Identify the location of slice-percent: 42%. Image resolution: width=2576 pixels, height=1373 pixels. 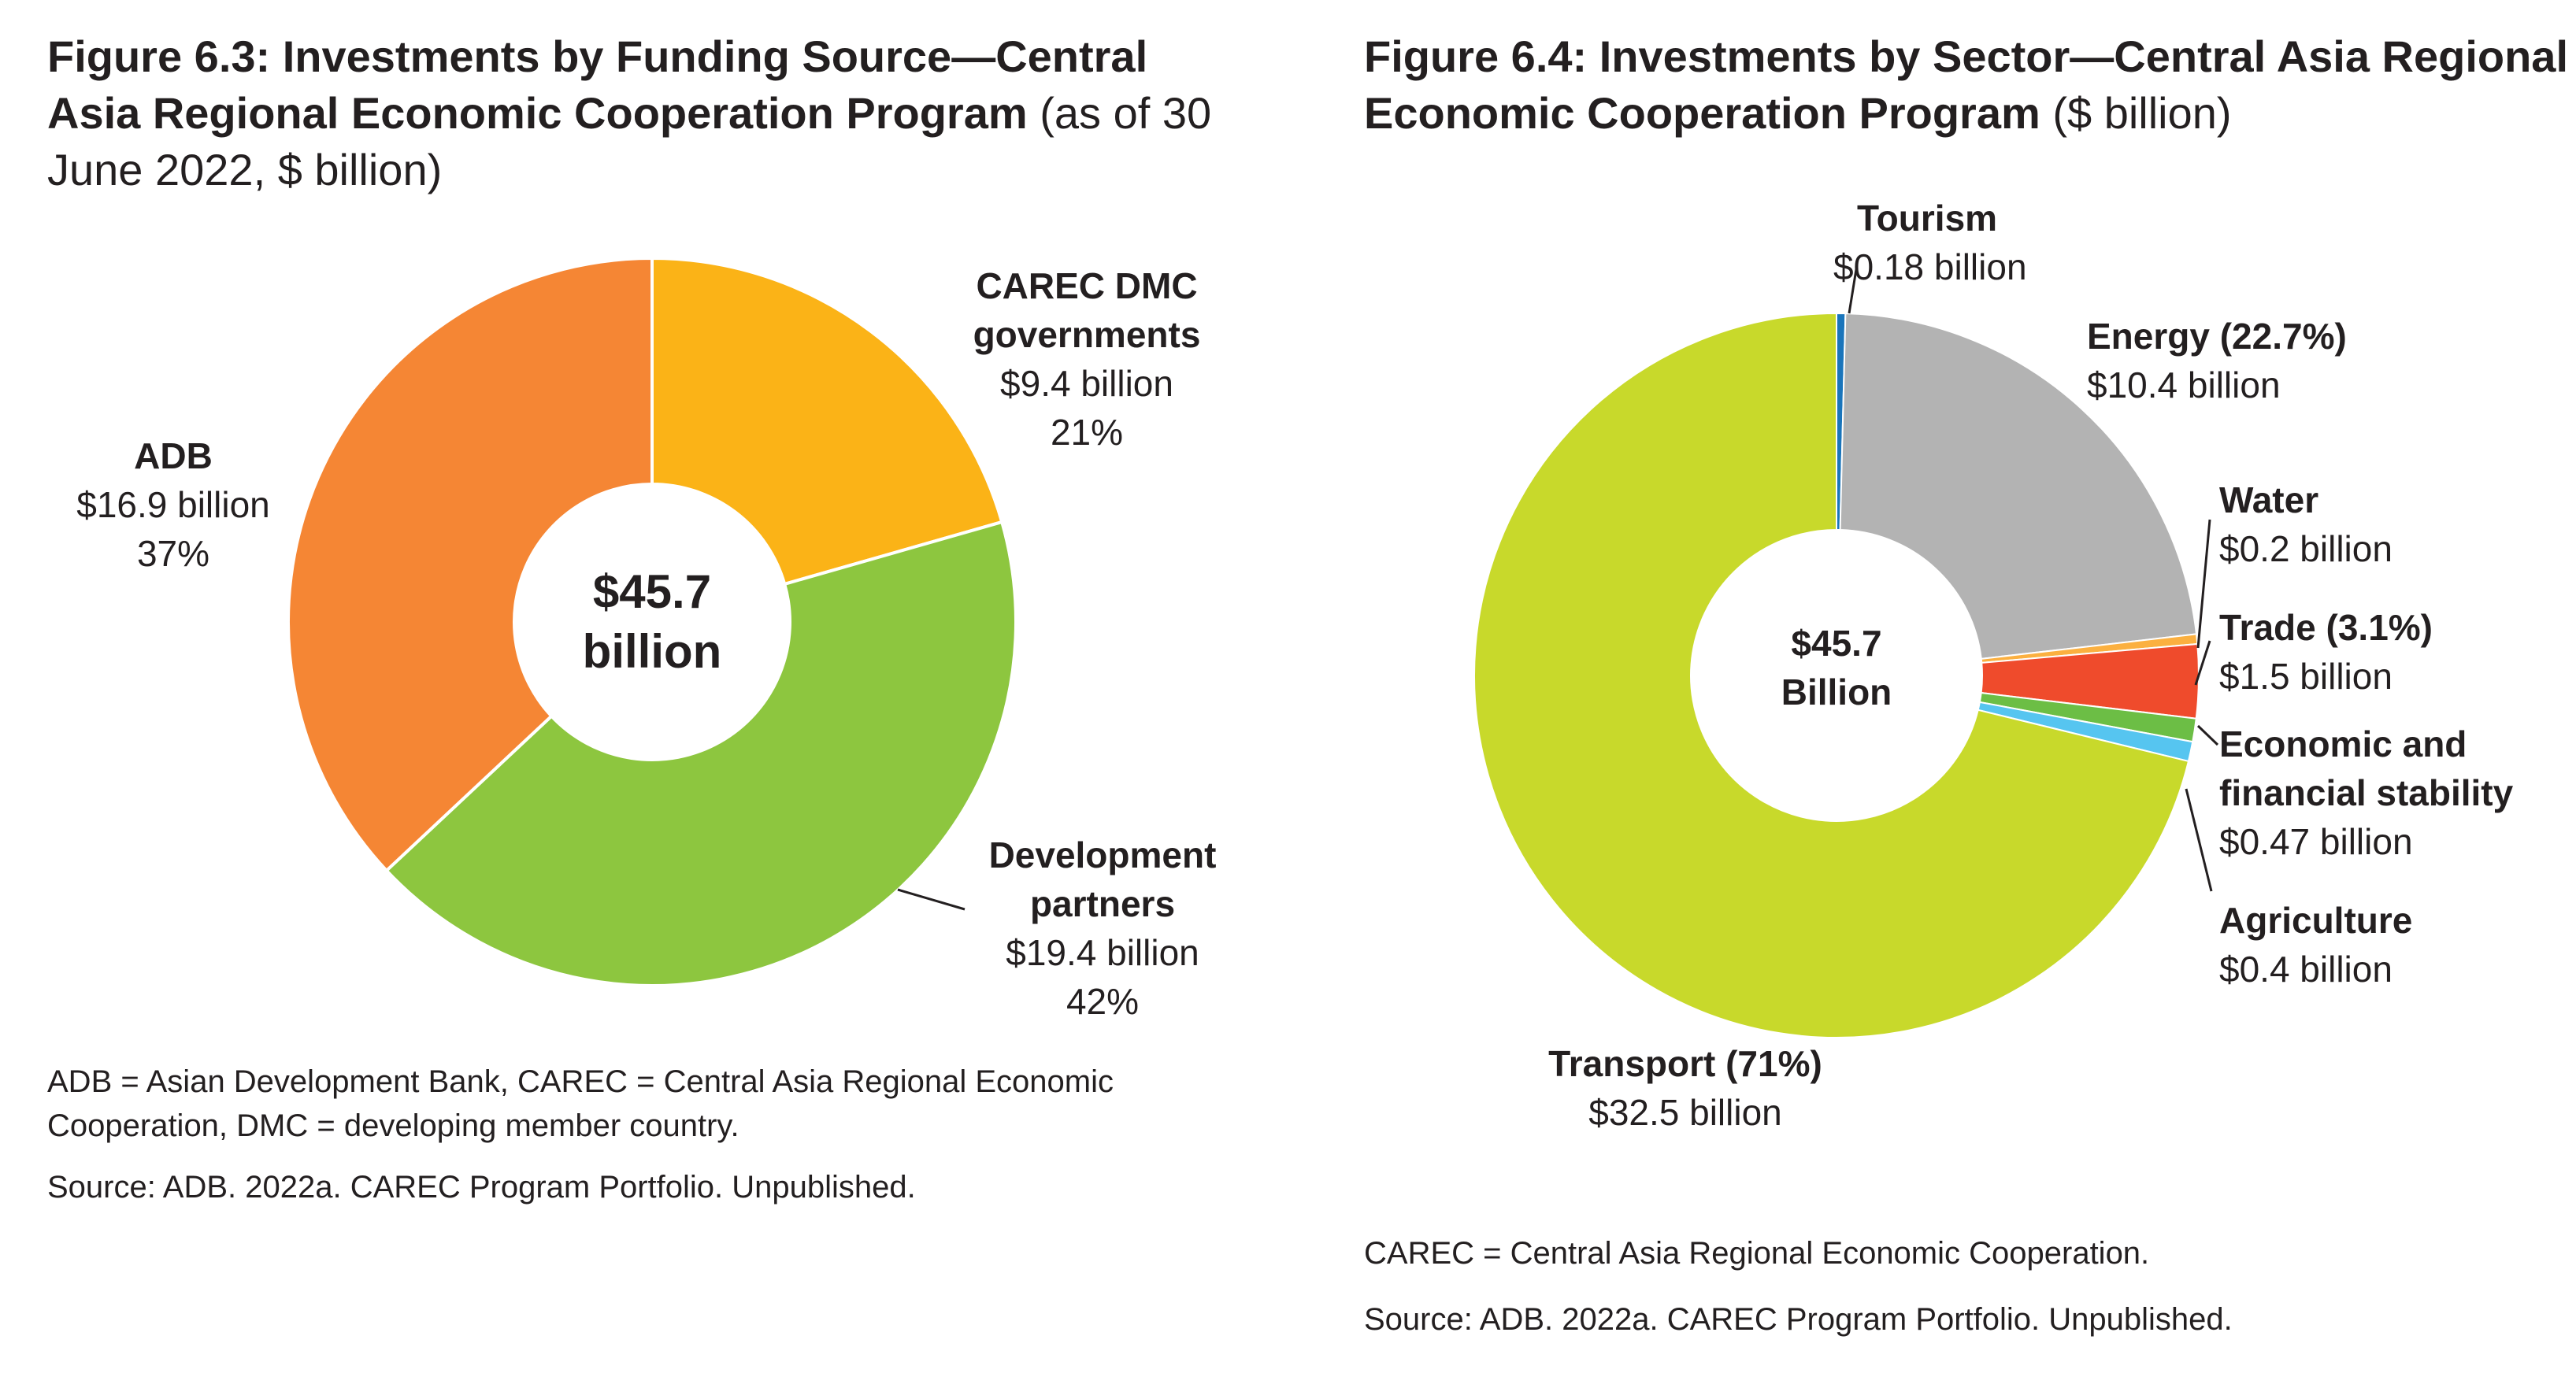
(1103, 1001).